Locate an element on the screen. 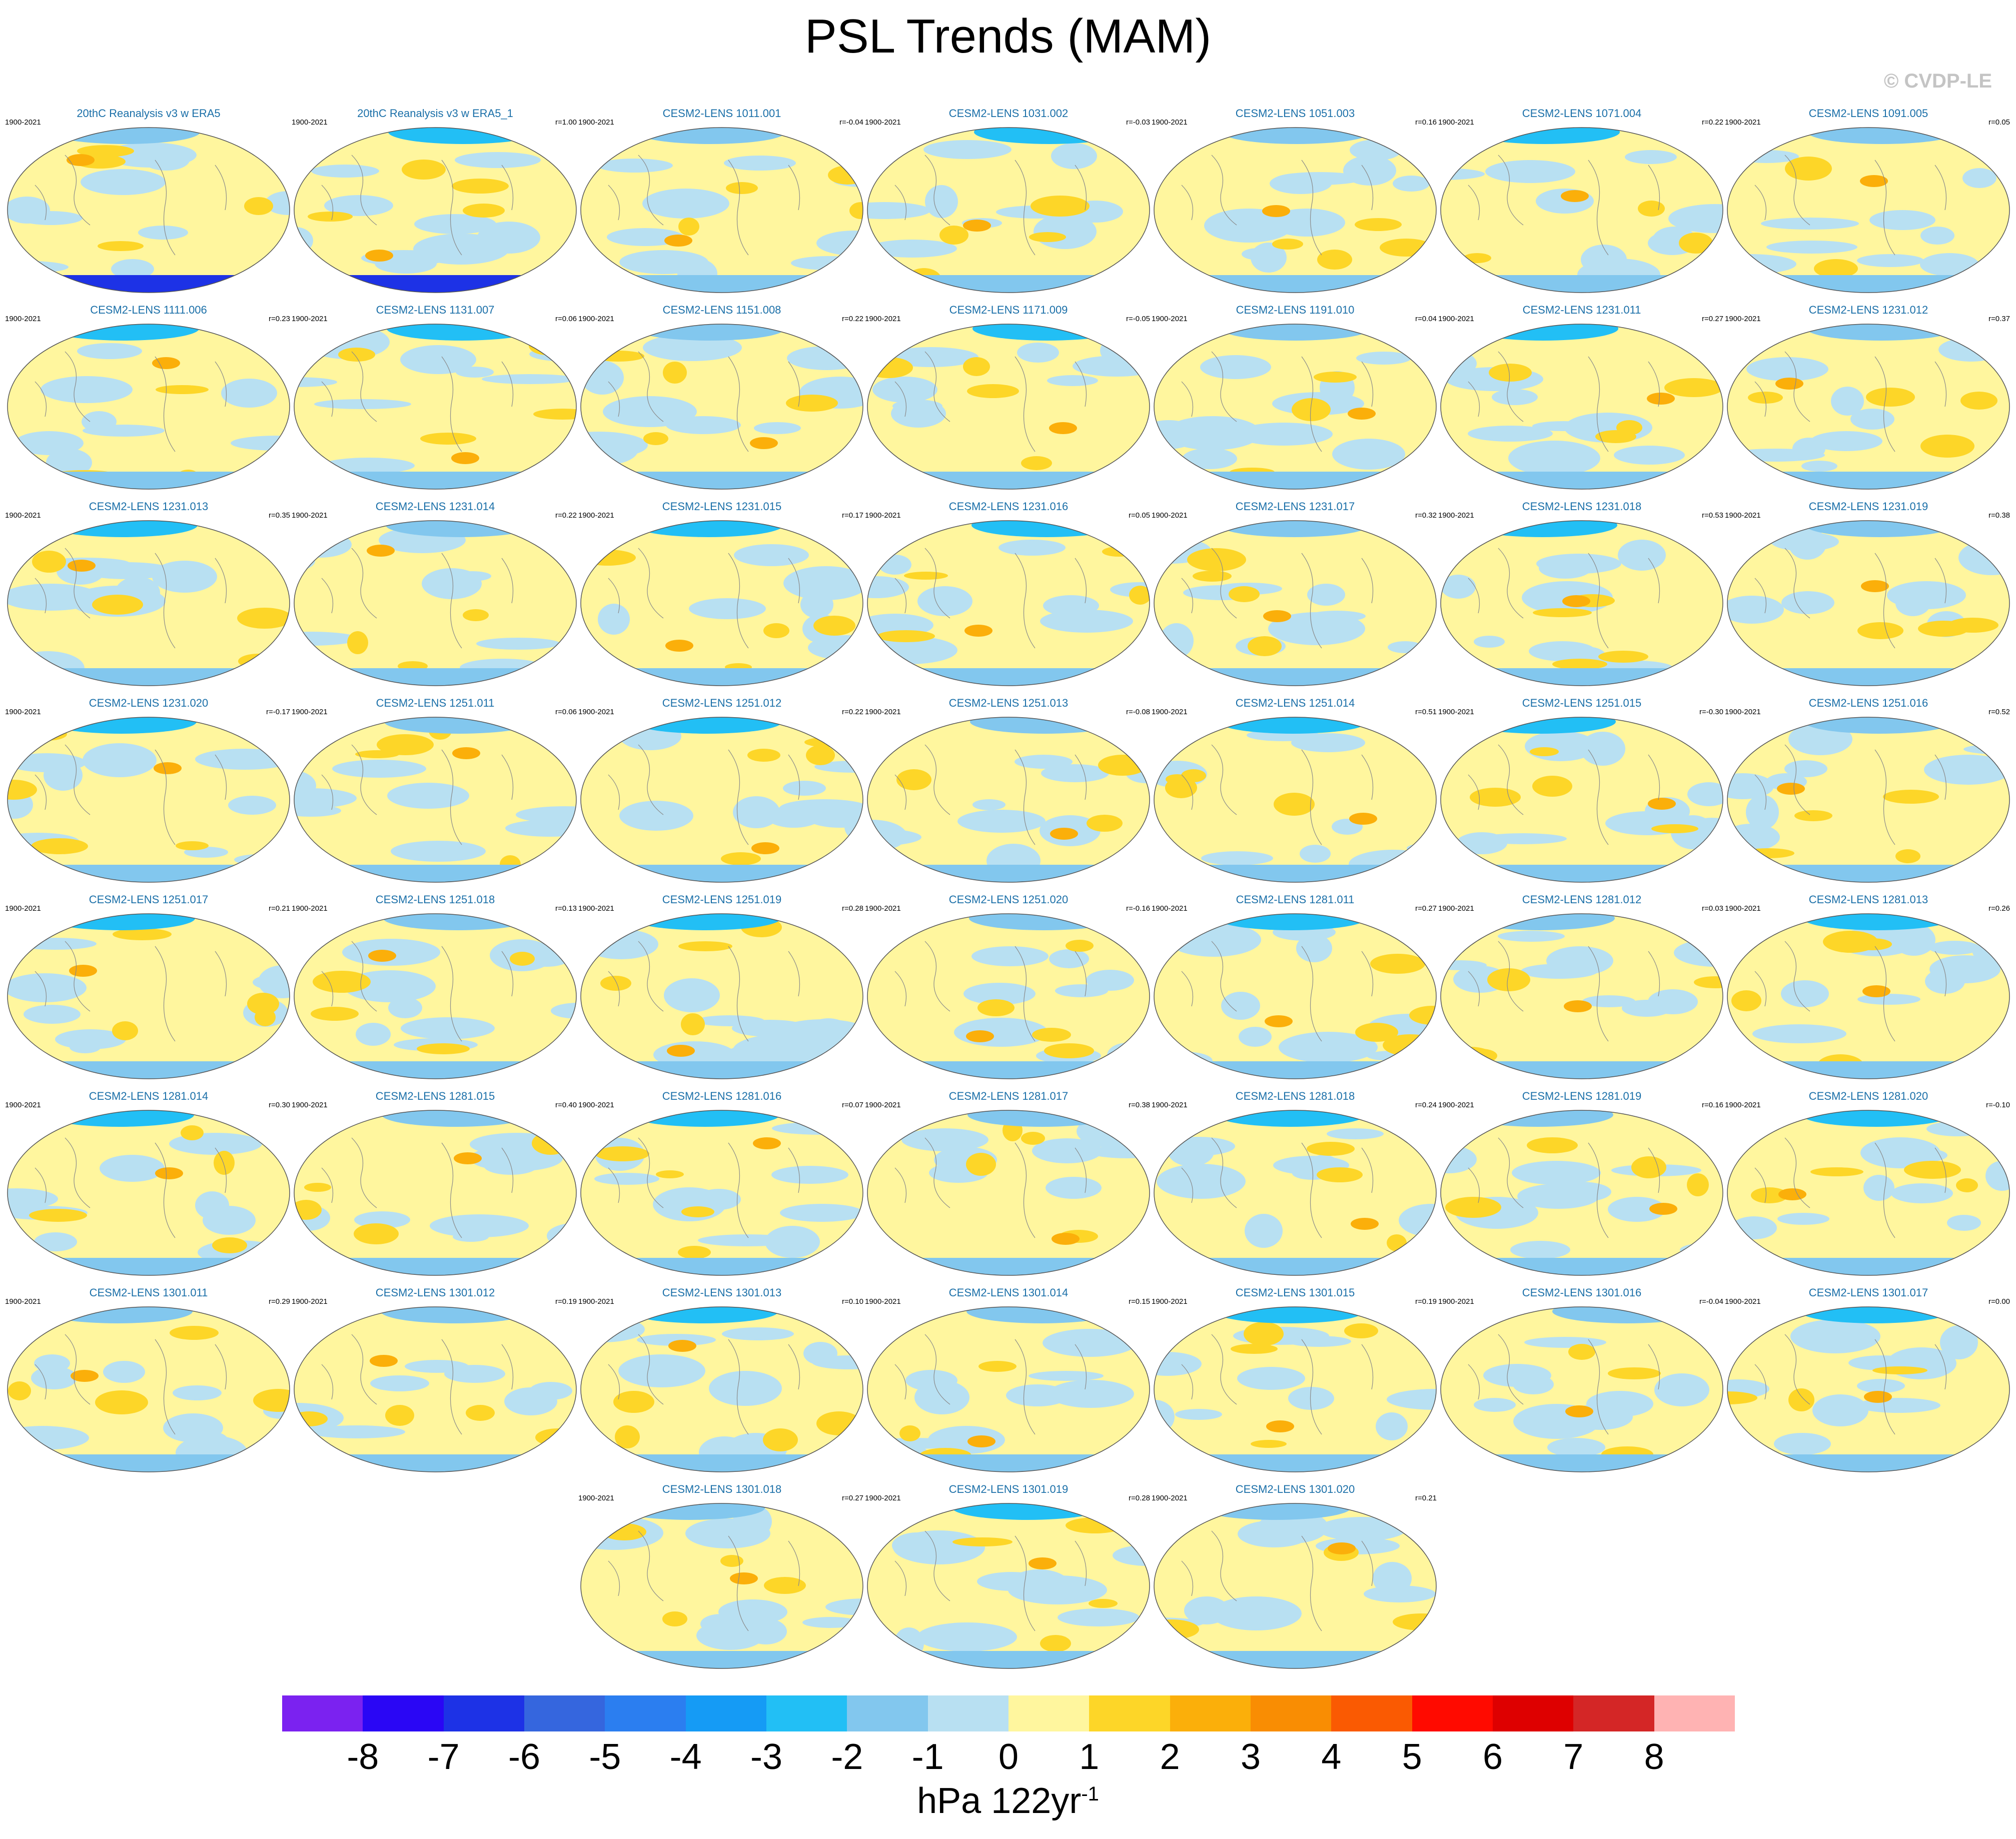  map-panel: CESM2-LENS 1301.012 1900-2021 r=0.19 is located at coordinates (436, 1379).